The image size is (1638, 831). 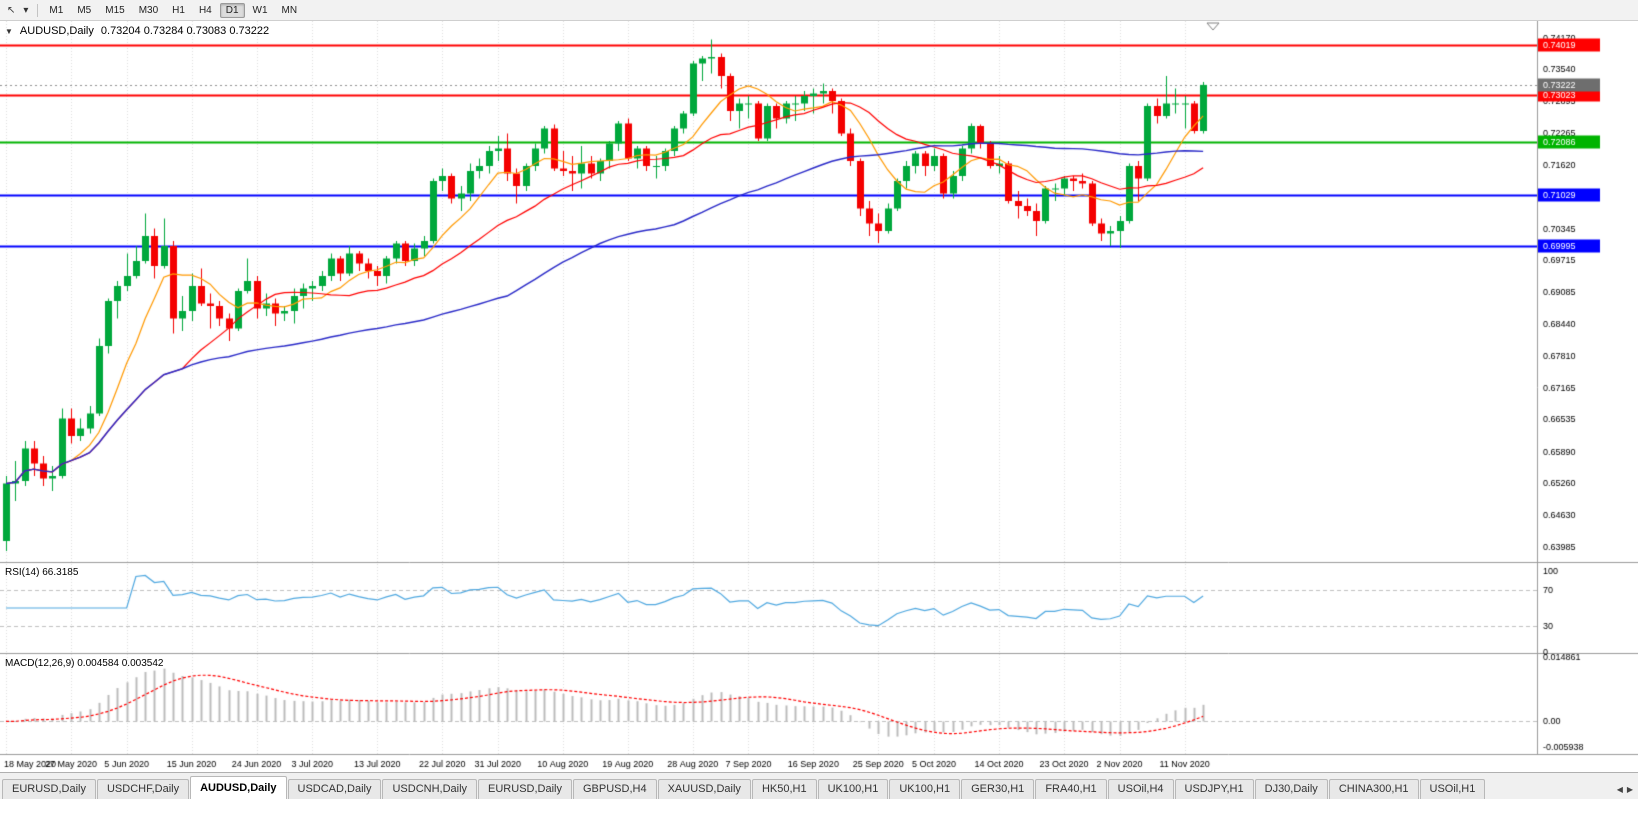 I want to click on chart-symbol: AUDUSD,Daily, so click(x=56, y=31).